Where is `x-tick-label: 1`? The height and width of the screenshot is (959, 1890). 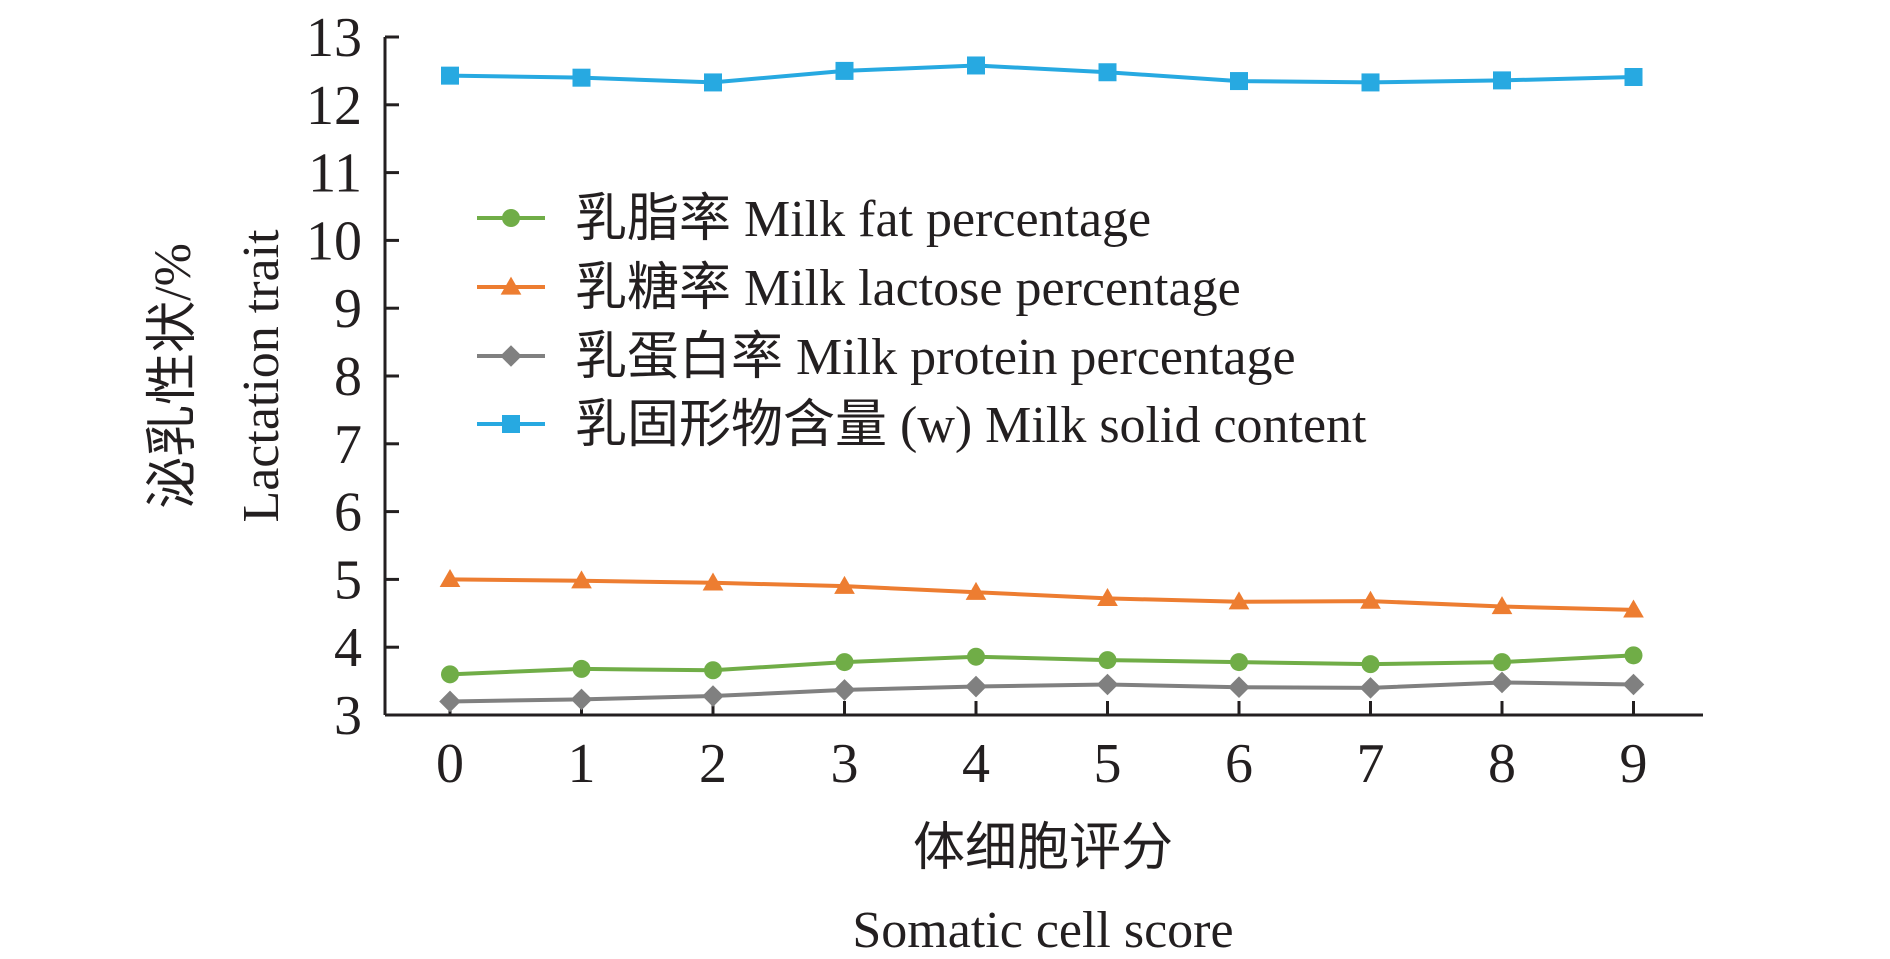 x-tick-label: 1 is located at coordinates (582, 764).